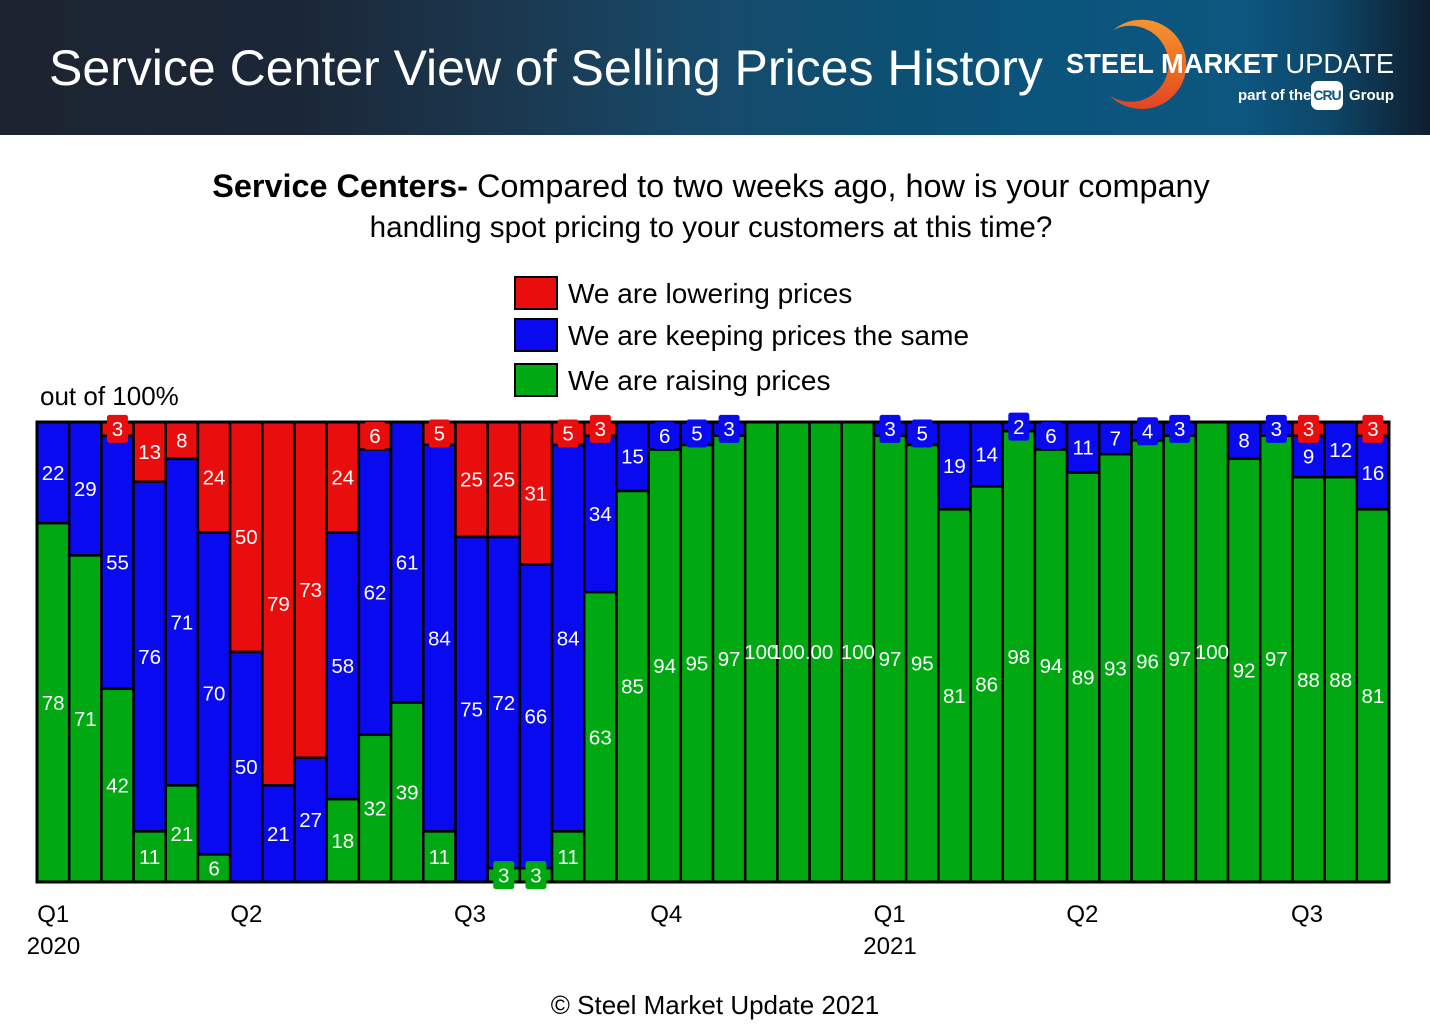 This screenshot has width=1430, height=1028. What do you see at coordinates (664, 666) in the screenshot?
I see `svg-text: 94` at bounding box center [664, 666].